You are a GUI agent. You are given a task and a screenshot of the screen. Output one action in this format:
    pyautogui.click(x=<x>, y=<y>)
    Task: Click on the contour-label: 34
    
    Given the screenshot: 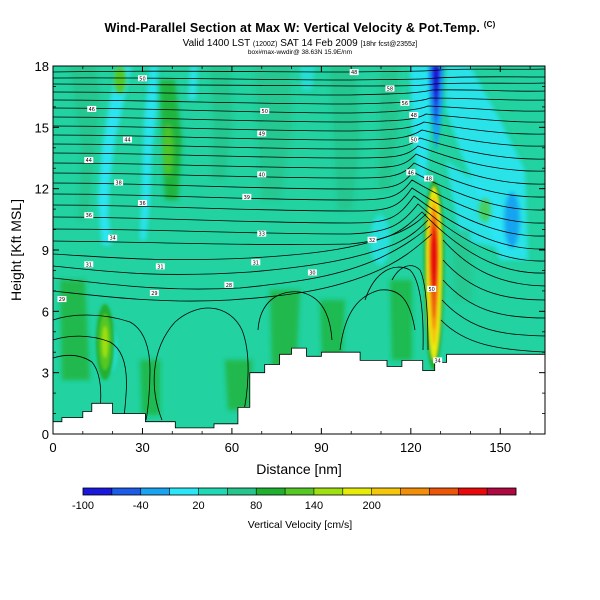 What is the action you would take?
    pyautogui.click(x=112, y=239)
    